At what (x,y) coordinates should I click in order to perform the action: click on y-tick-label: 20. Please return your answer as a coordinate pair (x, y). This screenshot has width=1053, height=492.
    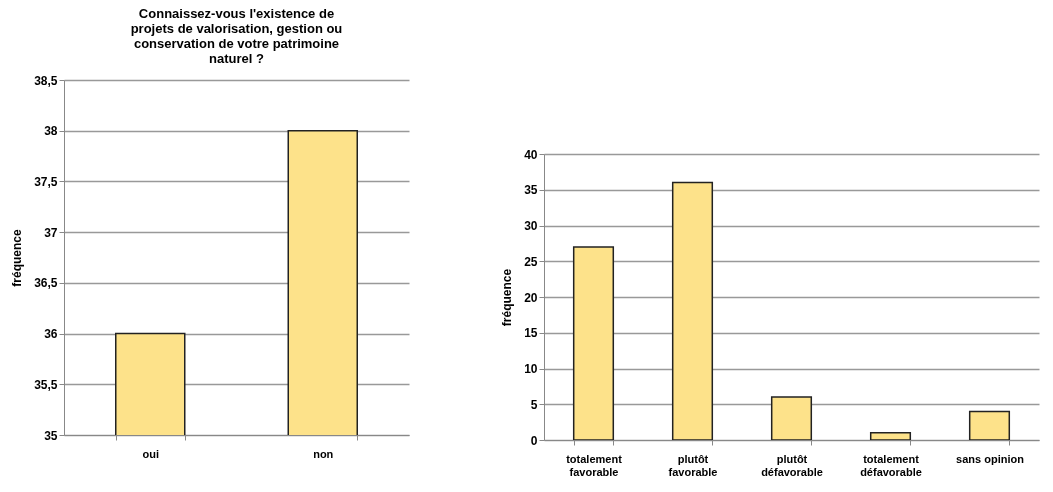
    Looking at the image, I should click on (531, 297).